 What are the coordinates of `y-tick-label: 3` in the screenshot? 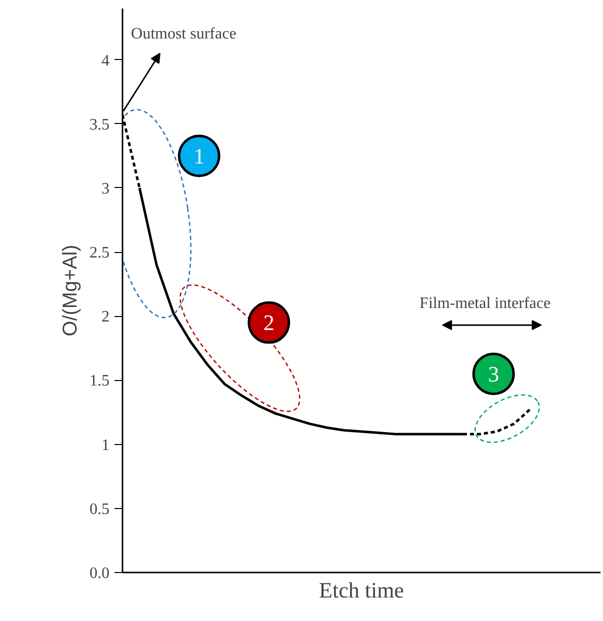 It's located at (106, 189).